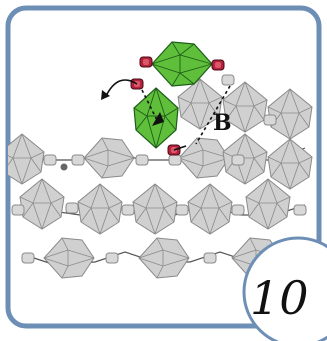  What do you see at coordinates (146, 115) in the screenshot?
I see `thread-path-step` at bounding box center [146, 115].